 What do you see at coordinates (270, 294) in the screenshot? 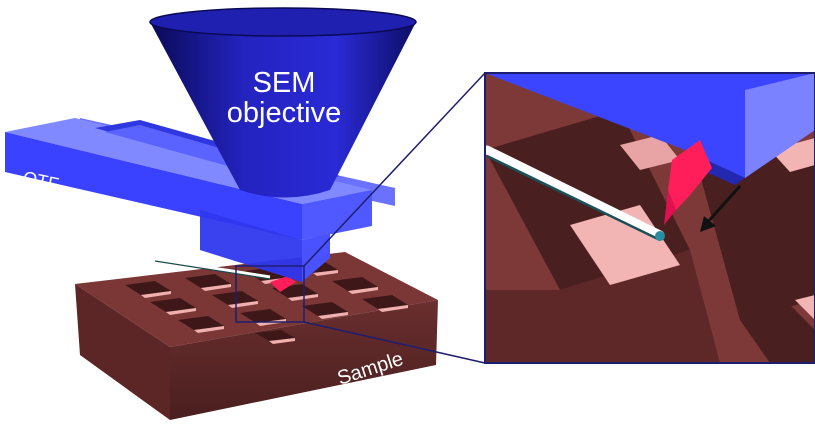
I see `zoom-selection-box` at bounding box center [270, 294].